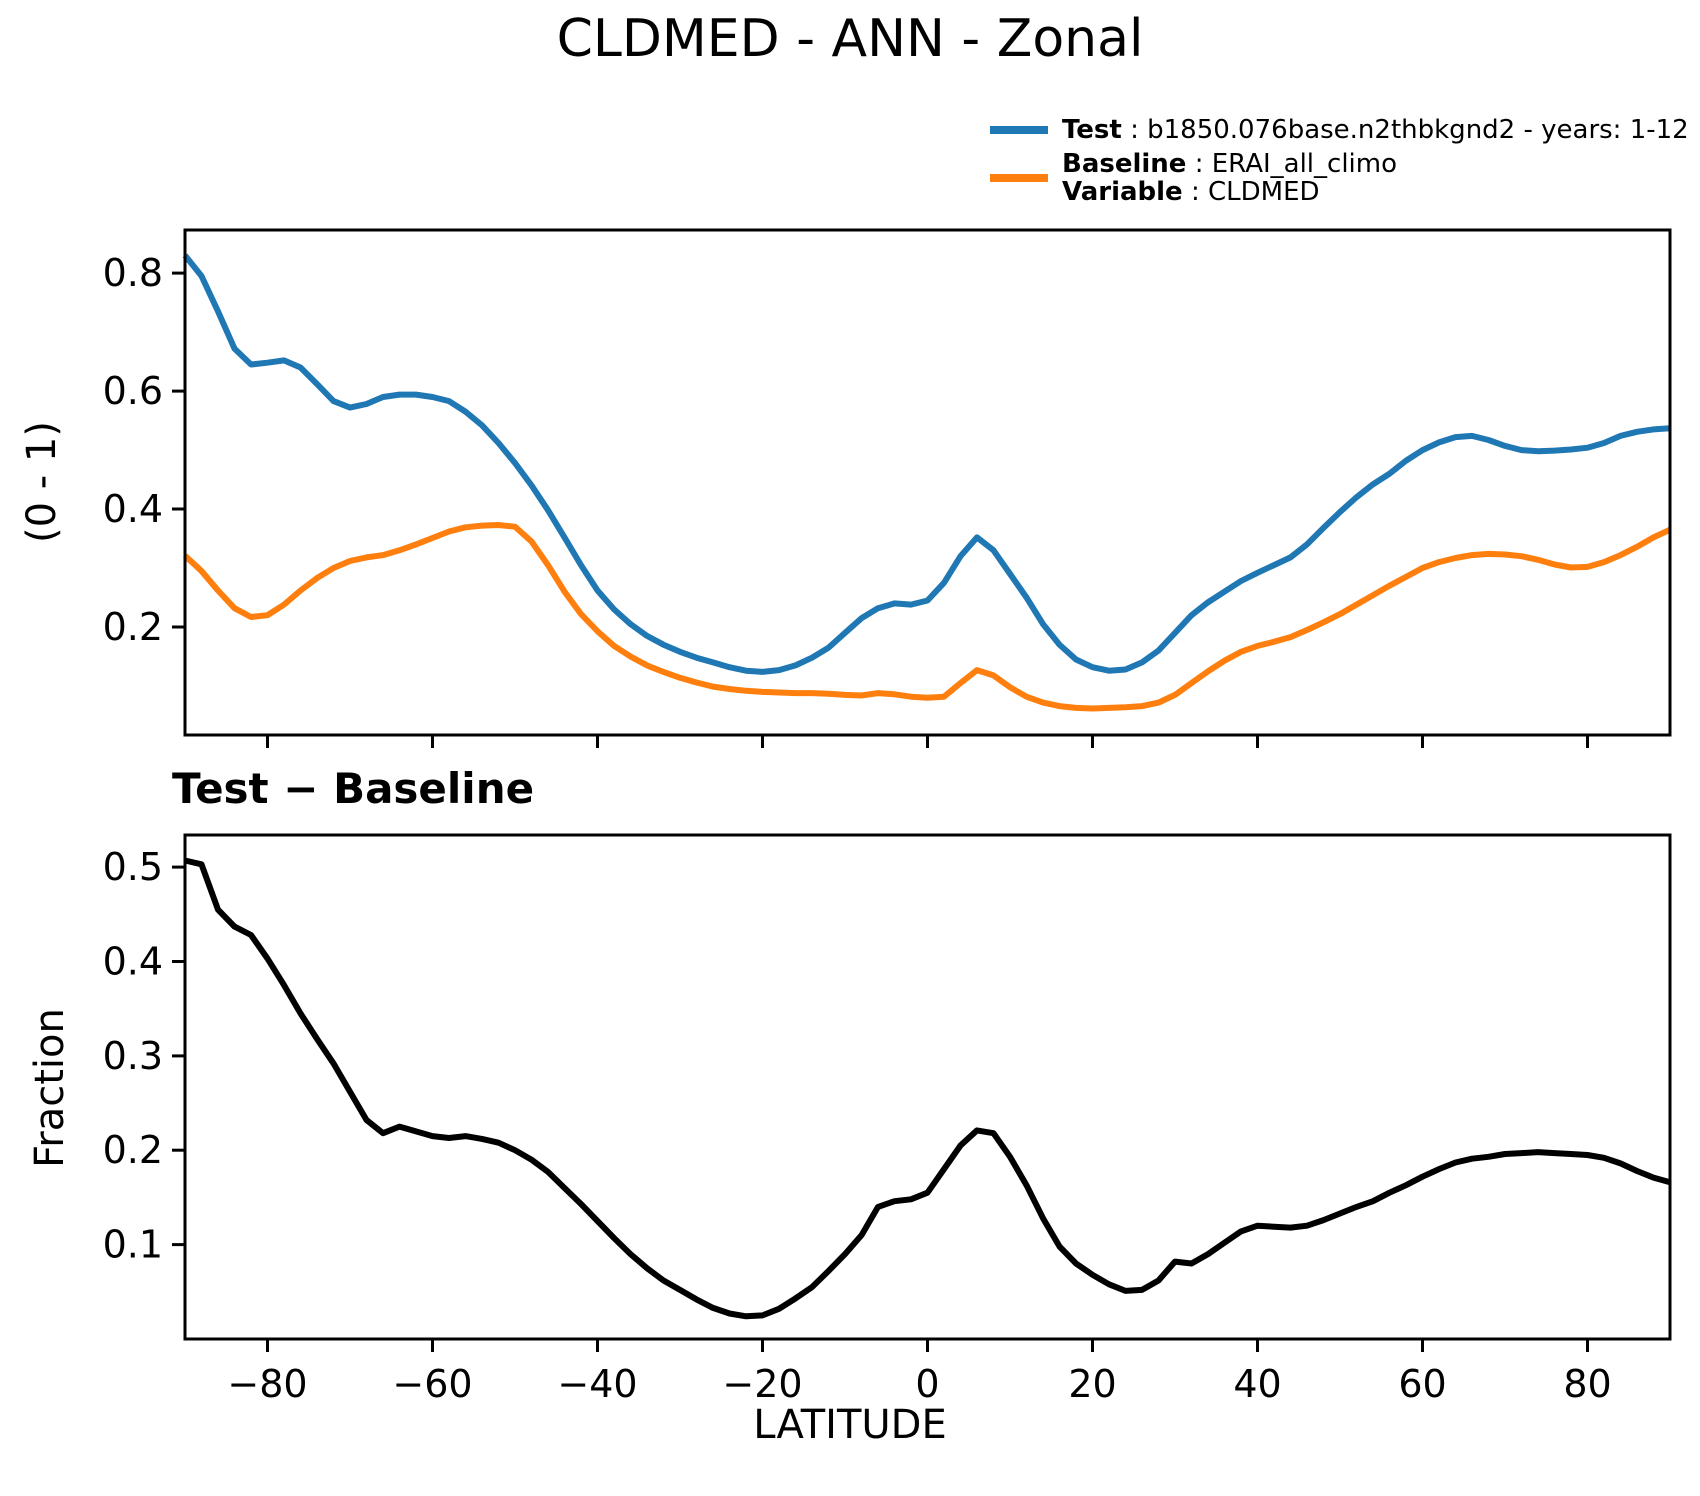 This screenshot has width=1700, height=1496. I want to click on legend-entry-variable: Variable : CLDMED, so click(1191, 192).